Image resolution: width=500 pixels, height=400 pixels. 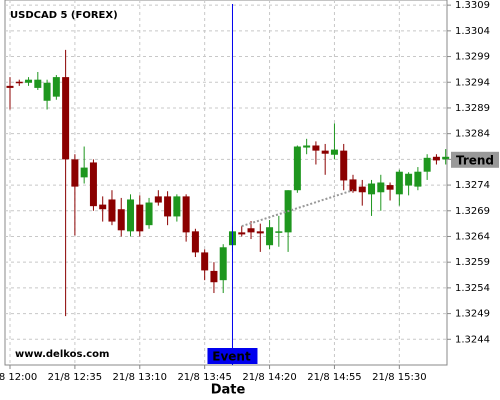 I want to click on x-tick-label: 21/8 13:45, so click(x=204, y=377).